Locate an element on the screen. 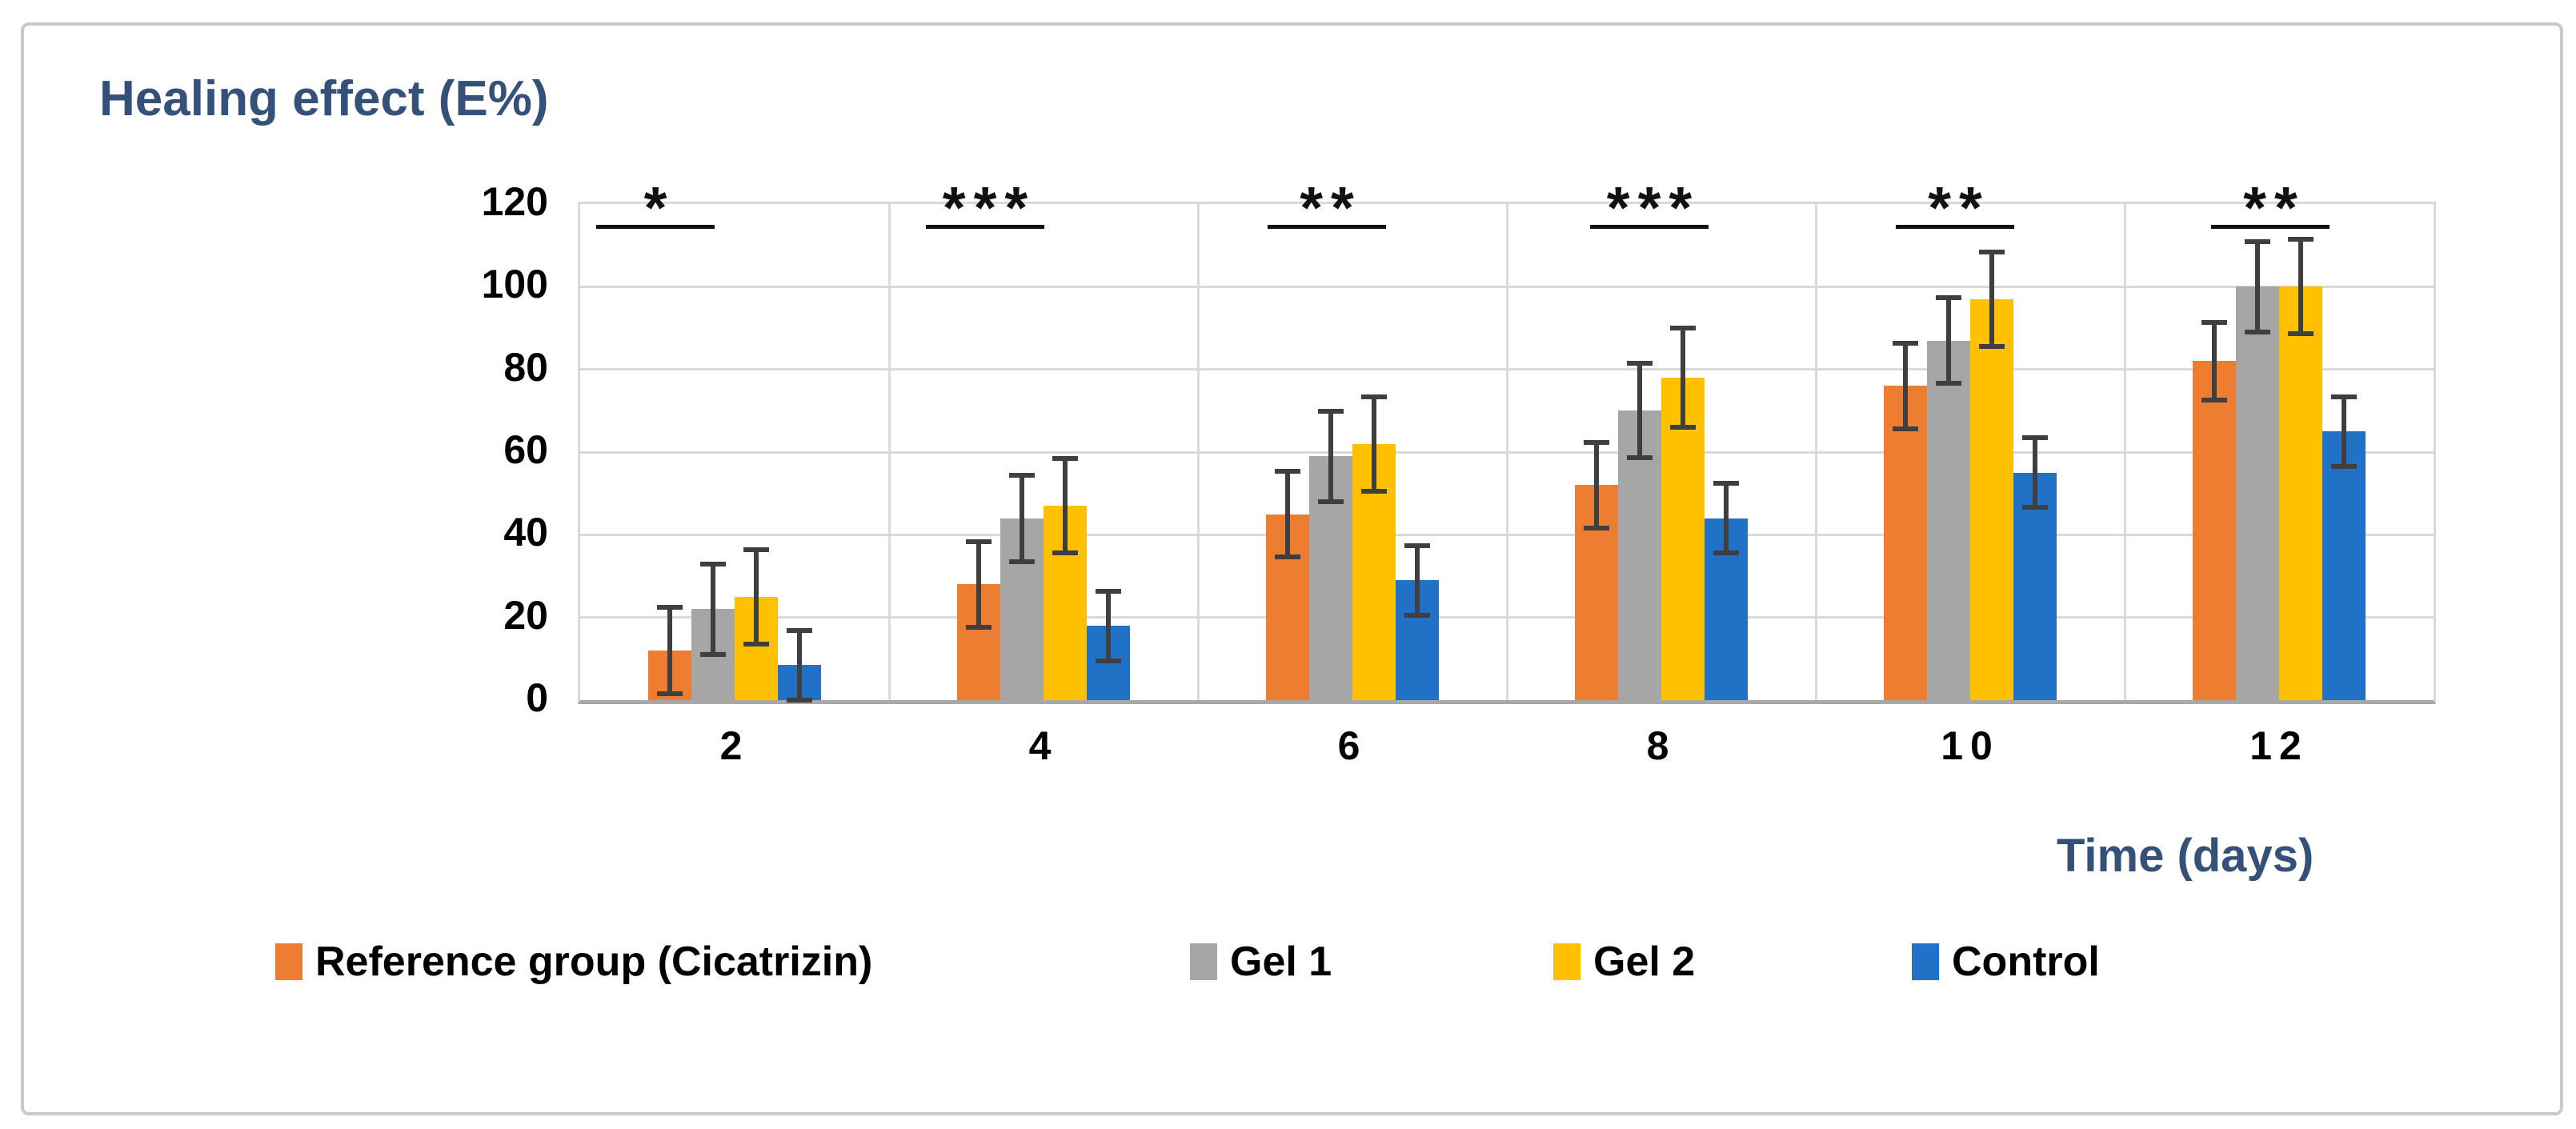 The image size is (2576, 1129). category-slot-2: * 2 is located at coordinates (734, 473).